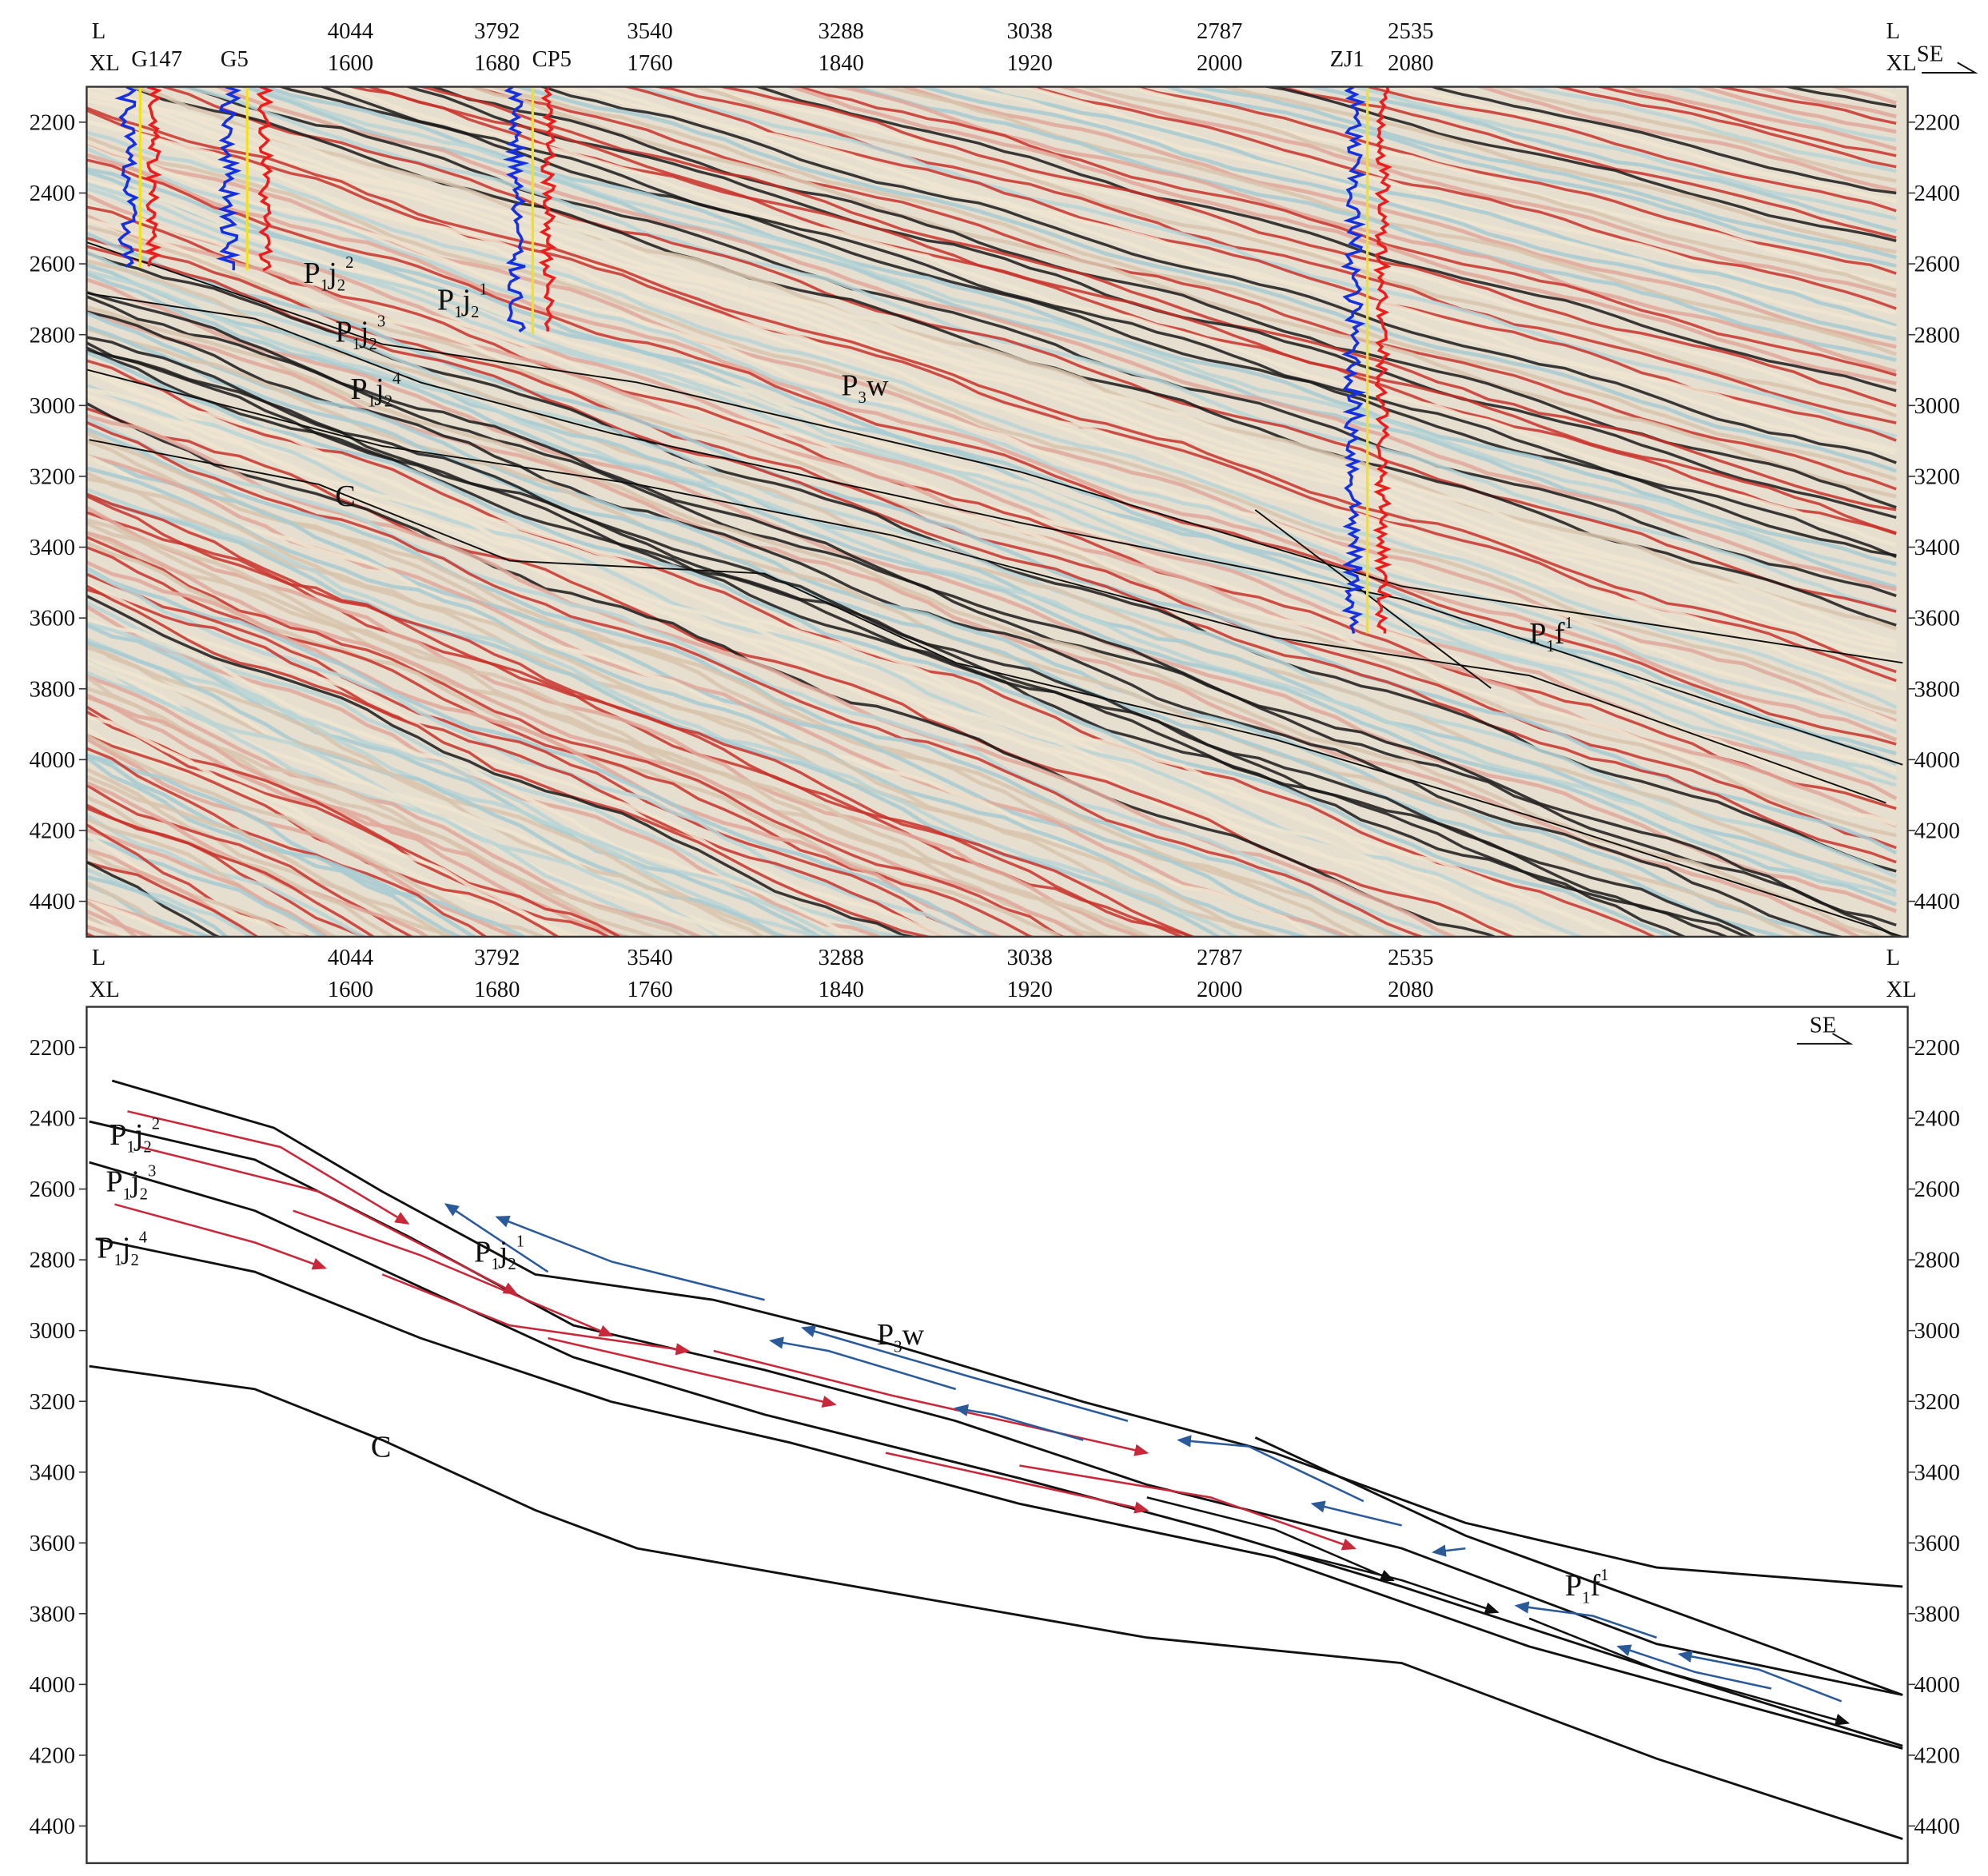 Image resolution: width=1988 pixels, height=1876 pixels. Describe the element at coordinates (52, 1755) in the screenshot. I see `depth-label: 4200` at that location.